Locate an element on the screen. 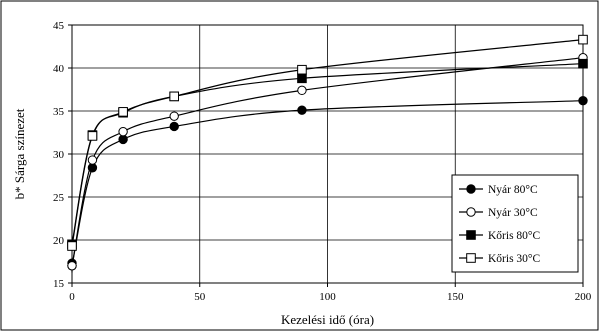 This screenshot has height=331, width=599. y-tick-label: 30 is located at coordinates (59, 155).